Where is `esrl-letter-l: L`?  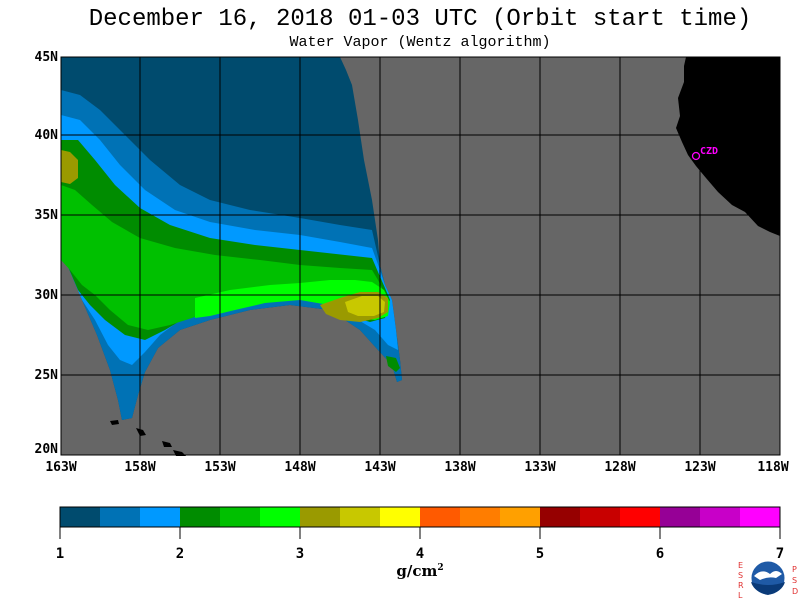 esrl-letter-l: L is located at coordinates (740, 595).